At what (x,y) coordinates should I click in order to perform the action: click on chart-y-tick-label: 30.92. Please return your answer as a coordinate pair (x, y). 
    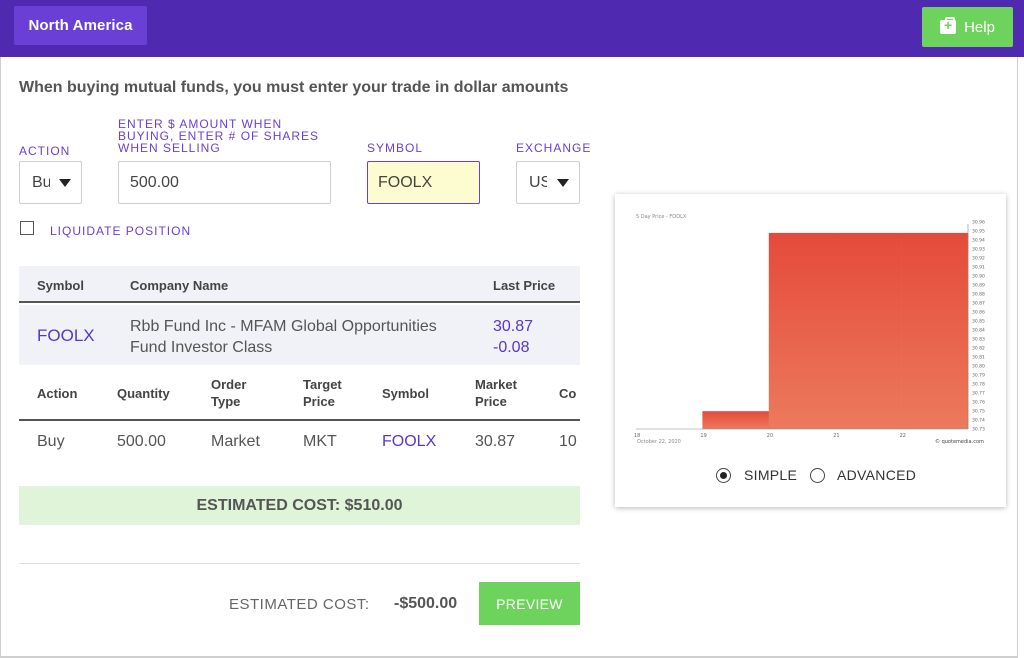
    Looking at the image, I should click on (978, 259).